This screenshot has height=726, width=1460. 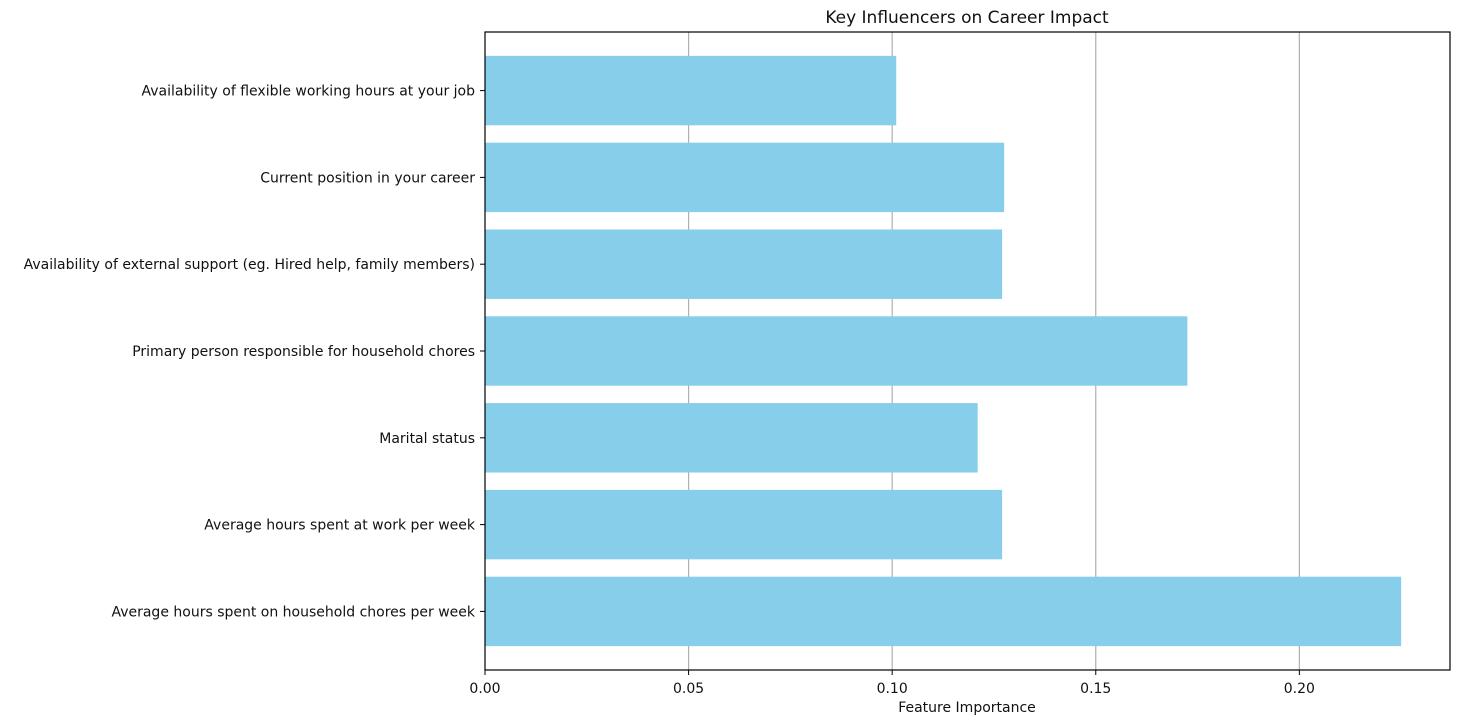 I want to click on y-tick-label: Current position in your career, so click(x=367, y=178).